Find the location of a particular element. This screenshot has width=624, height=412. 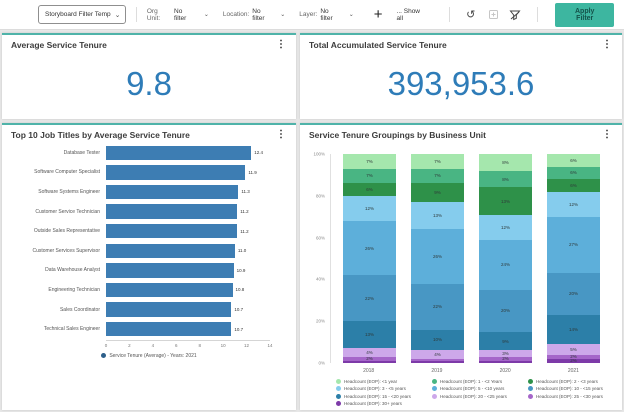

layer-filter: Layer: No filter ⌄ is located at coordinates (326, 15).